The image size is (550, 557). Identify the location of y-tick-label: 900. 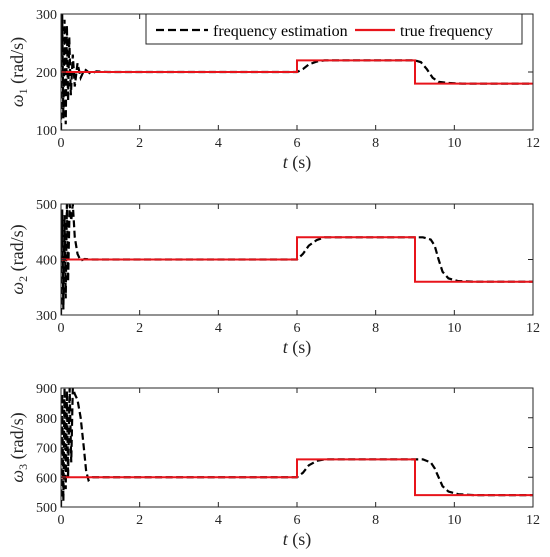
(46, 389).